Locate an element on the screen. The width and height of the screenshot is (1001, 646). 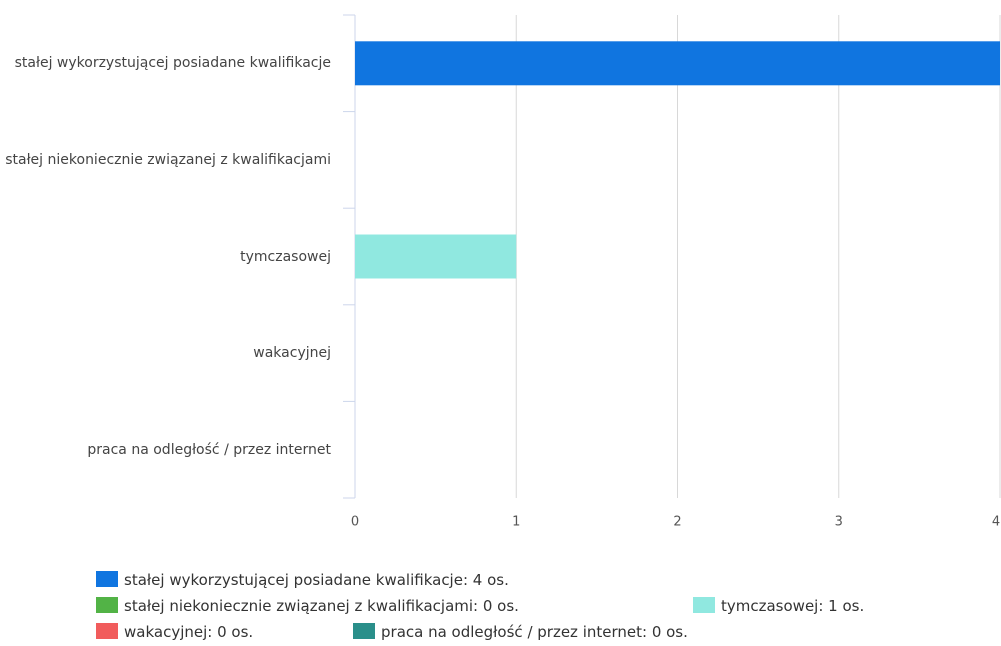
category-label: praca na odległość / przez internet is located at coordinates (209, 449).